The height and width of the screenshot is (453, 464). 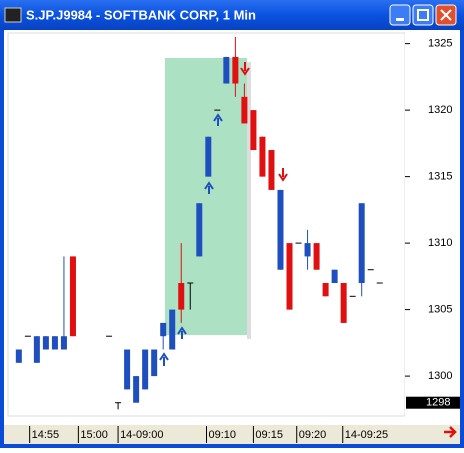 I want to click on highlight-shadow, so click(x=249, y=200).